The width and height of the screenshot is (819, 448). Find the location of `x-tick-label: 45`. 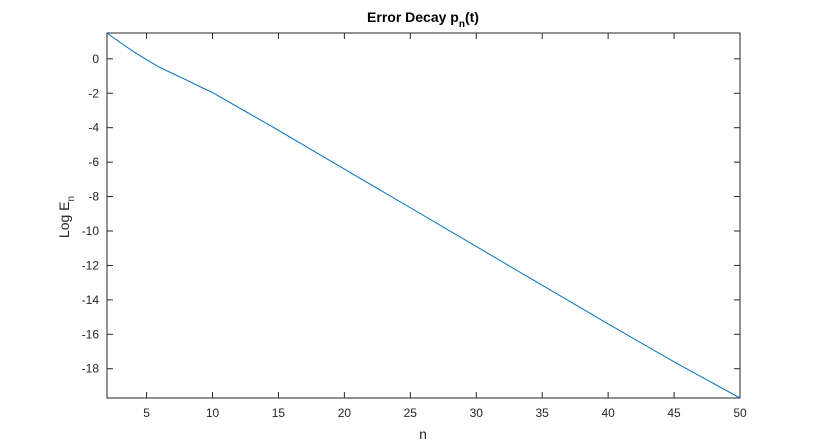

x-tick-label: 45 is located at coordinates (674, 413).